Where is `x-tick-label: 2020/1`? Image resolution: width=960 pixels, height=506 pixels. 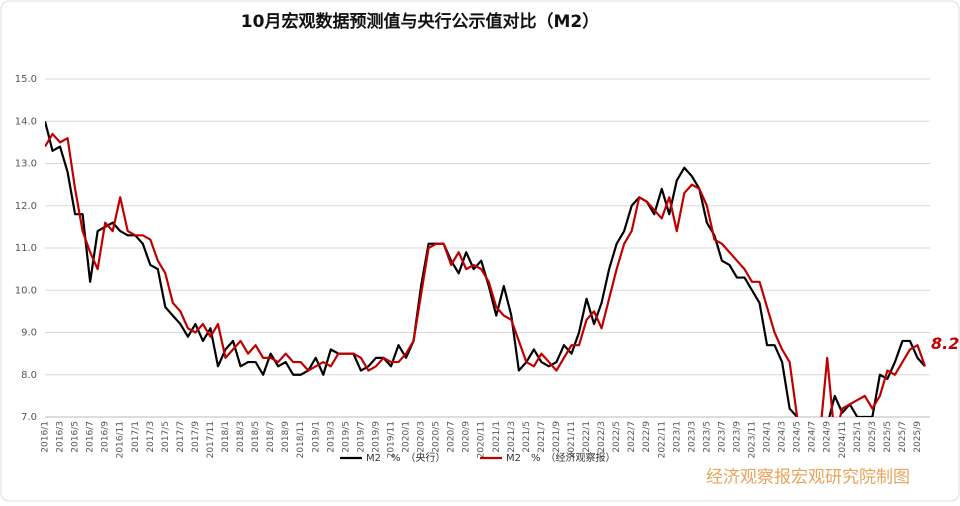 x-tick-label: 2020/1 is located at coordinates (407, 437).